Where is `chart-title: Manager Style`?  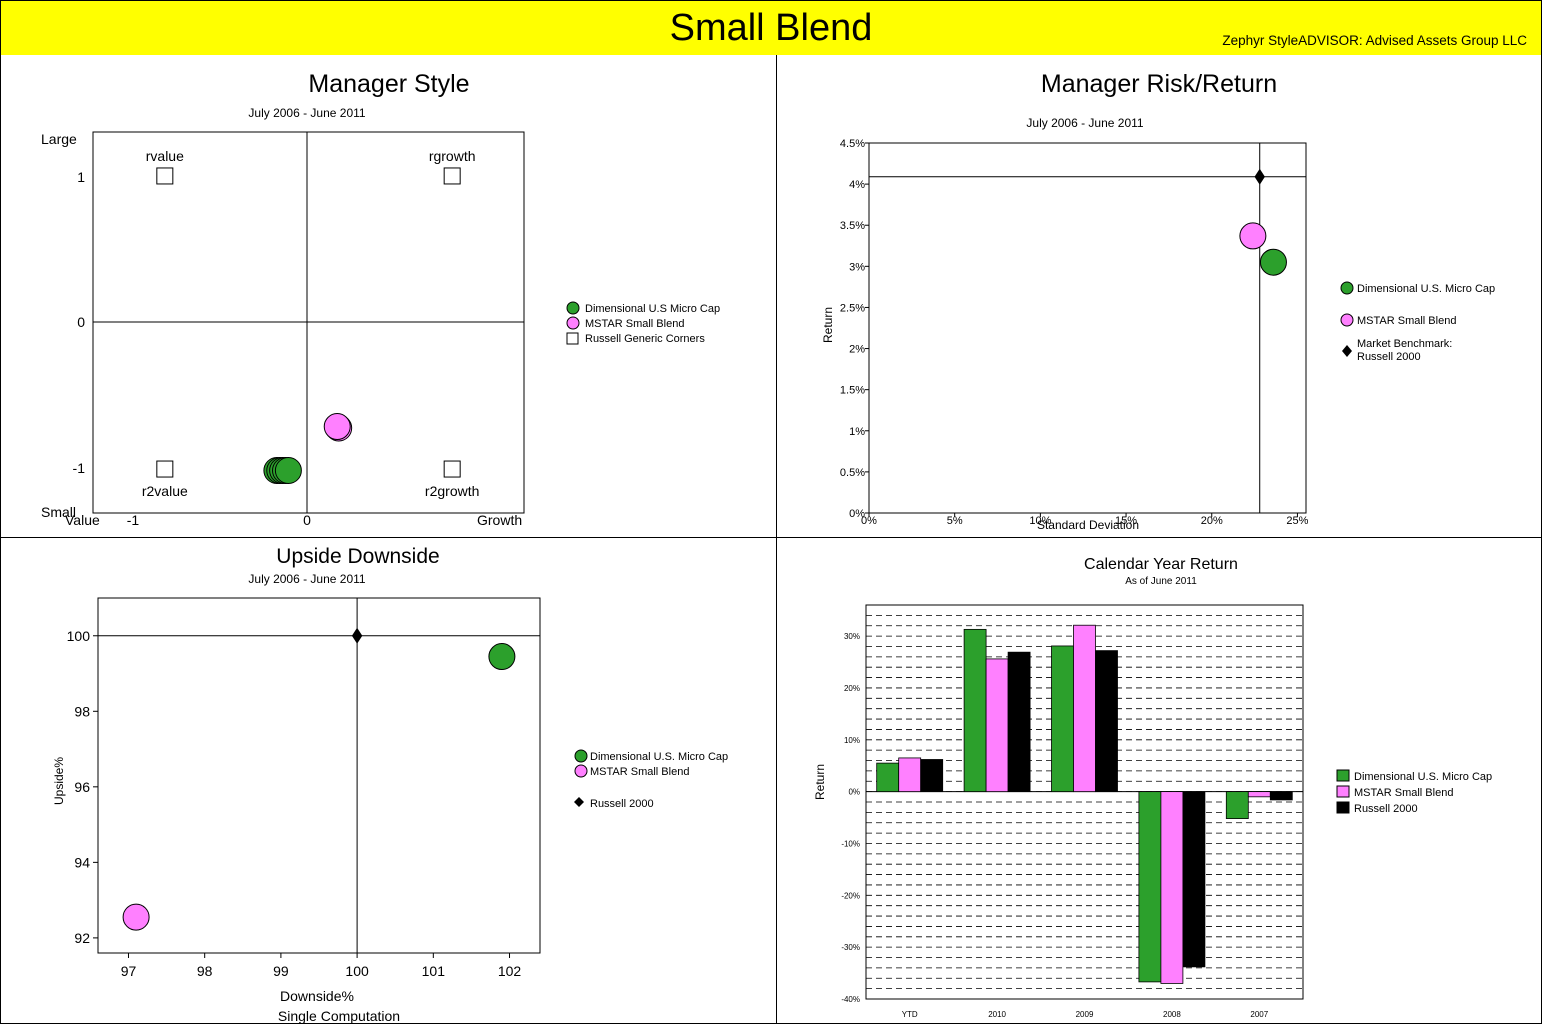
chart-title: Manager Style is located at coordinates (388, 84).